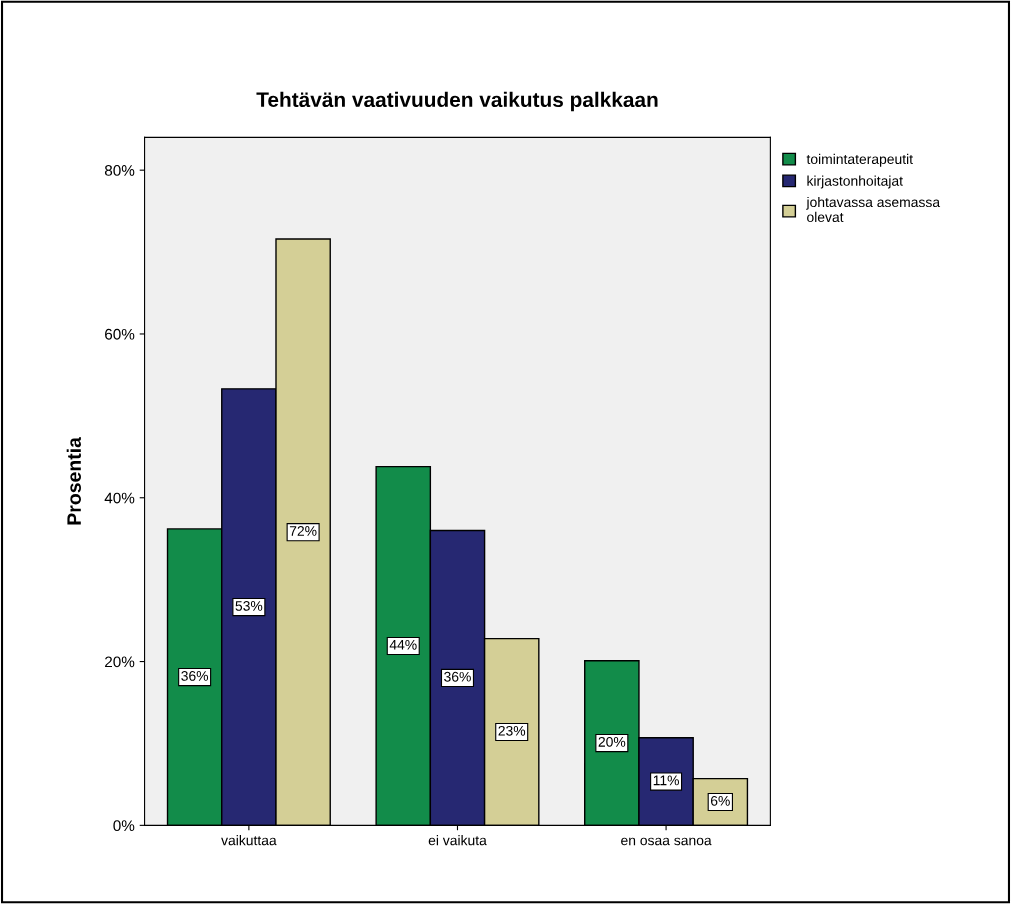  What do you see at coordinates (612, 741) in the screenshot?
I see `data-label: 20%` at bounding box center [612, 741].